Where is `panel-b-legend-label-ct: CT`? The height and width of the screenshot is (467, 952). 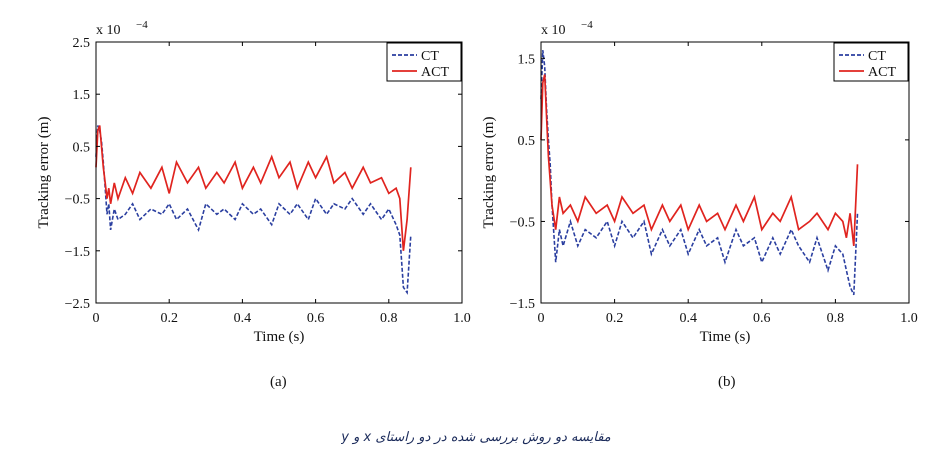
panel-b-legend-label-ct: CT is located at coordinates (877, 56).